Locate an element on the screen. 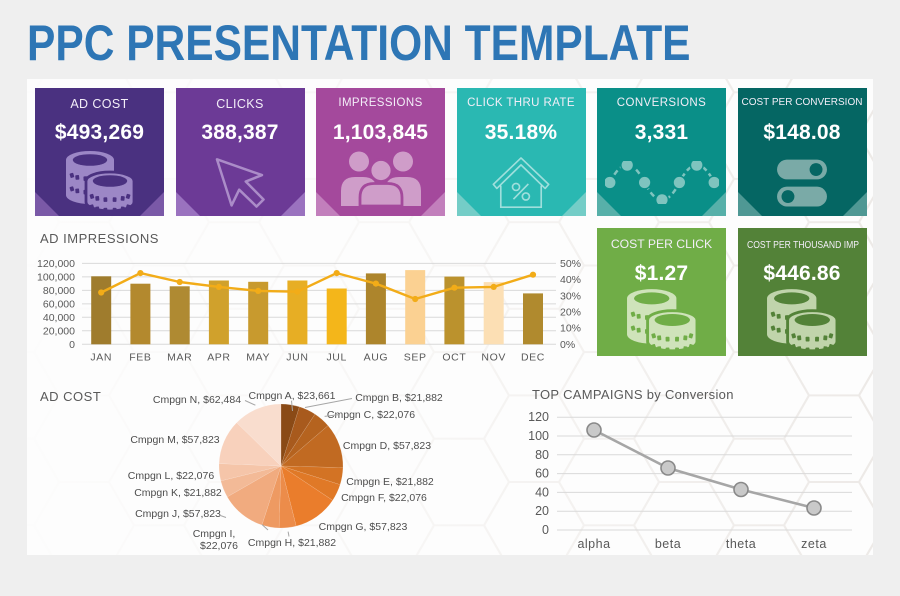 The image size is (900, 596). svg-text: 80,000 is located at coordinates (59, 291).